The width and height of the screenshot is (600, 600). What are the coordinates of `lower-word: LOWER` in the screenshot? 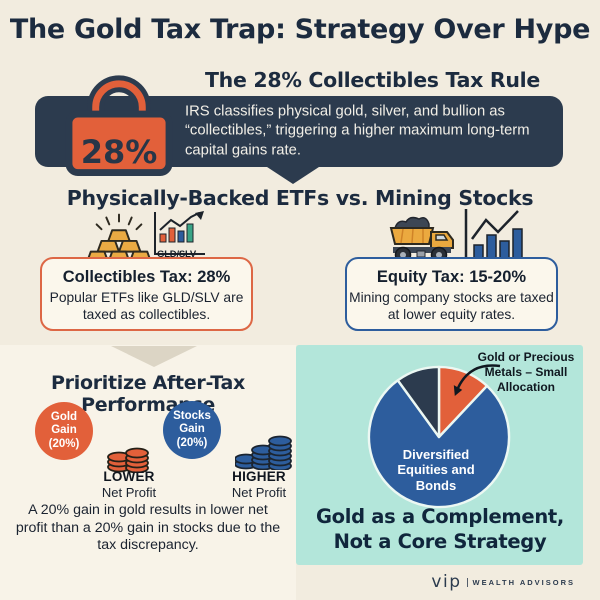 It's located at (129, 476).